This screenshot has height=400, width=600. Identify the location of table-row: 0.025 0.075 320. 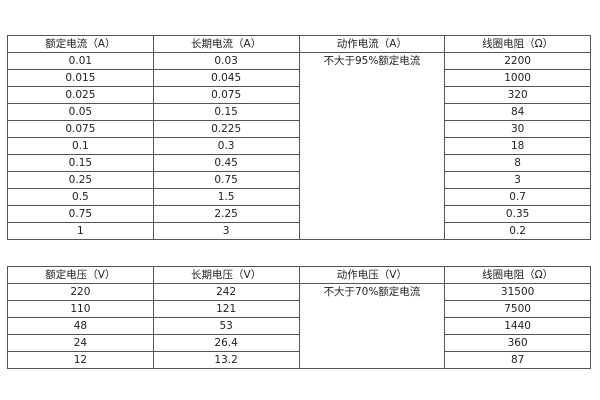
(299, 95).